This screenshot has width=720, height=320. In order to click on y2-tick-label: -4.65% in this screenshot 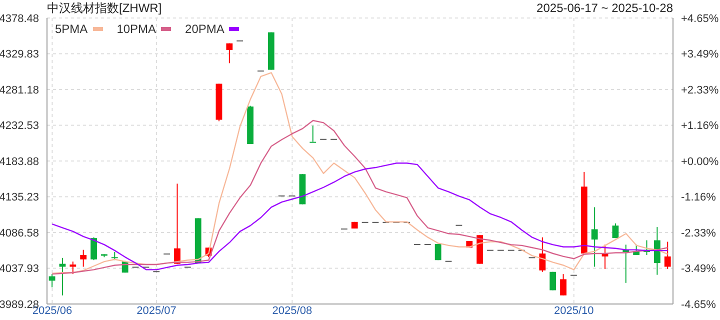, I will do `click(698, 304)`.